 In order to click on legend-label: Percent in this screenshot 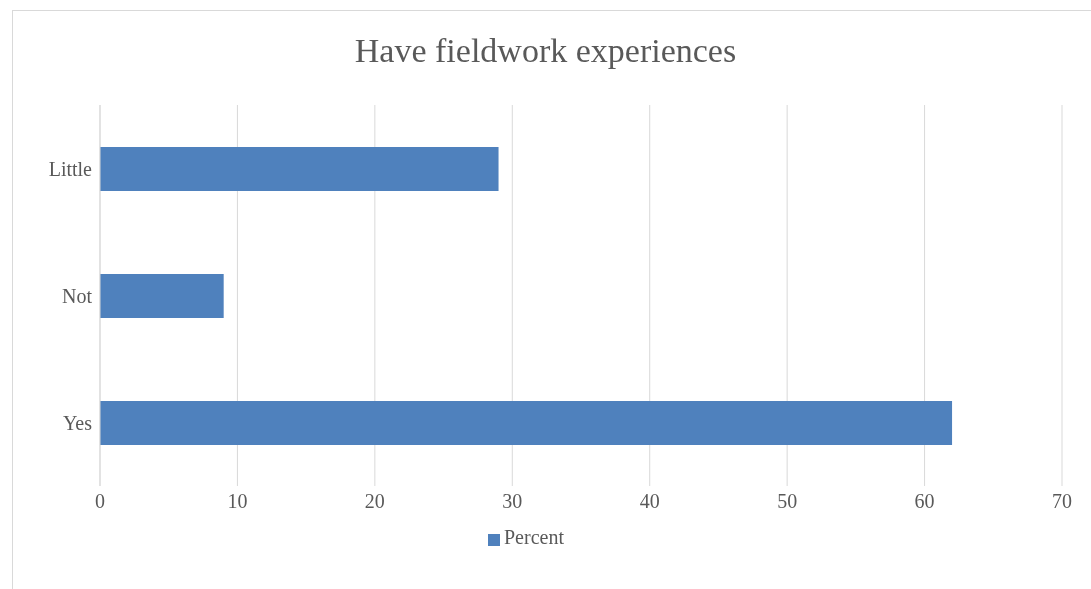, I will do `click(534, 537)`.